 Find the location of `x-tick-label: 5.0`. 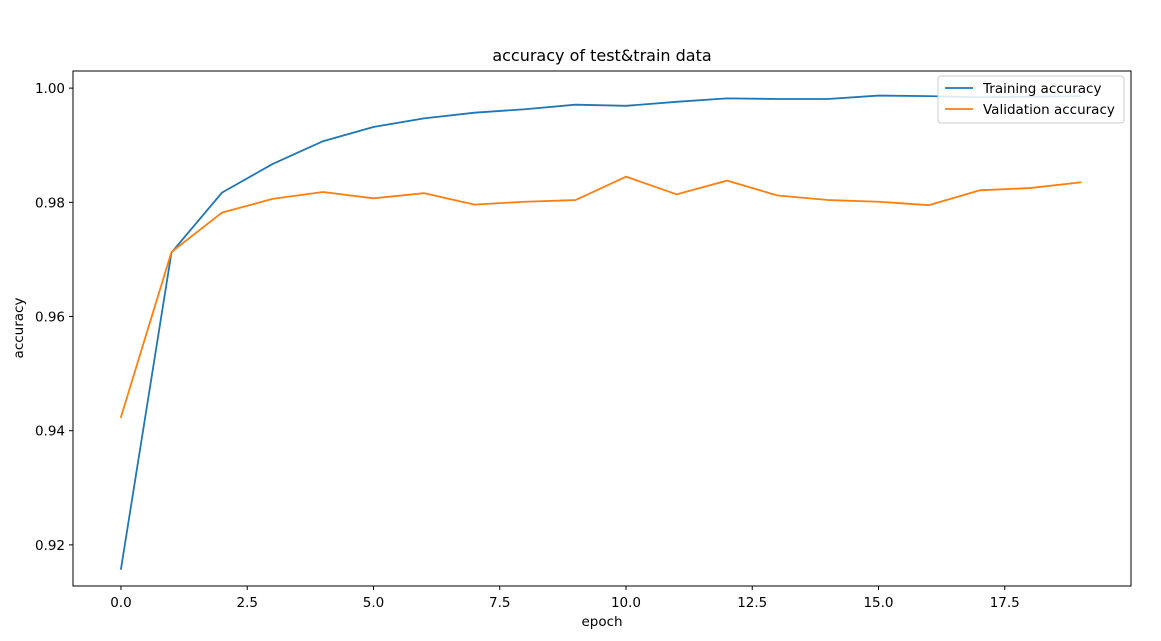

x-tick-label: 5.0 is located at coordinates (373, 603).